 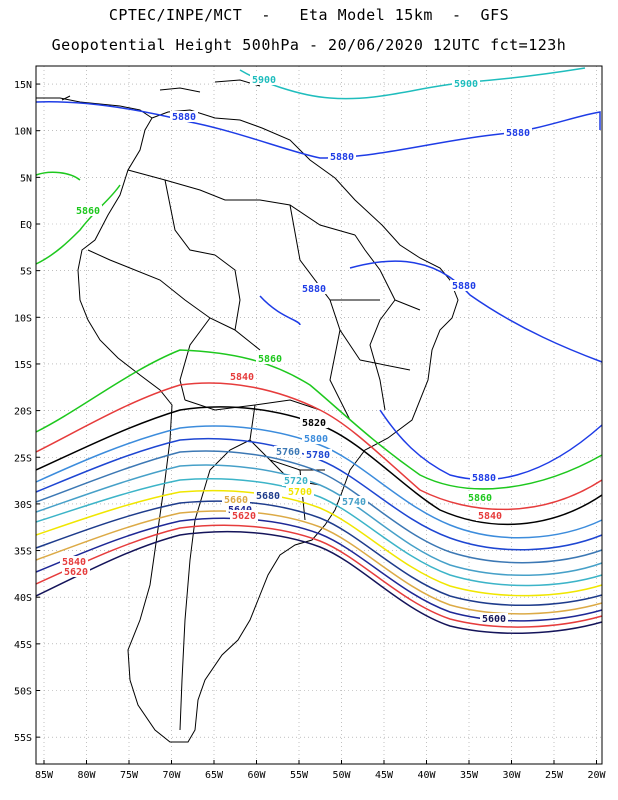 I want to click on lon-label: 65W, so click(x=214, y=775).